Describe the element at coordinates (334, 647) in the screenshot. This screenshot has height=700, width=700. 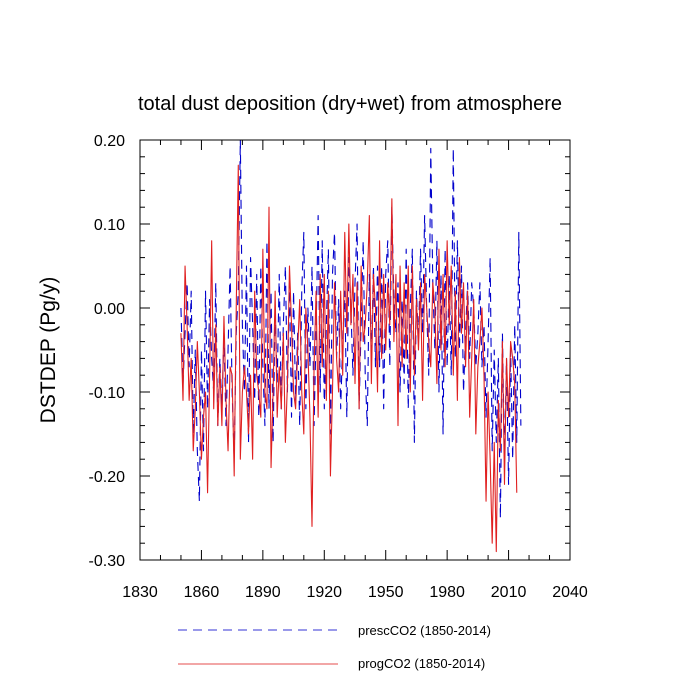
I see `legend: prescCO2 (1850-2014) progCO2 (1850-2014)` at that location.